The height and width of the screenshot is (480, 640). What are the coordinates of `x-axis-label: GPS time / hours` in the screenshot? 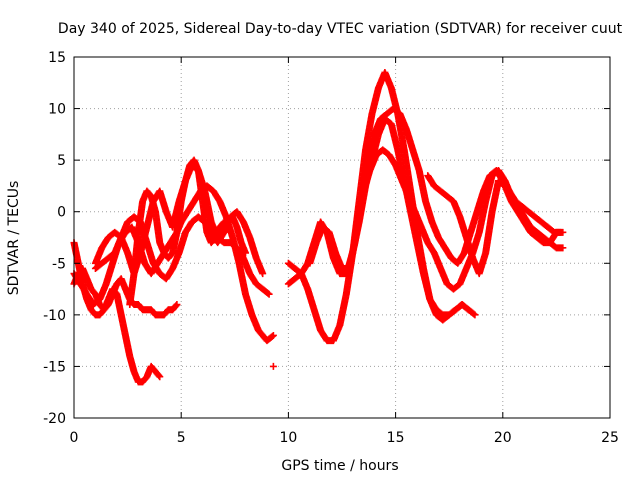 It's located at (339, 466).